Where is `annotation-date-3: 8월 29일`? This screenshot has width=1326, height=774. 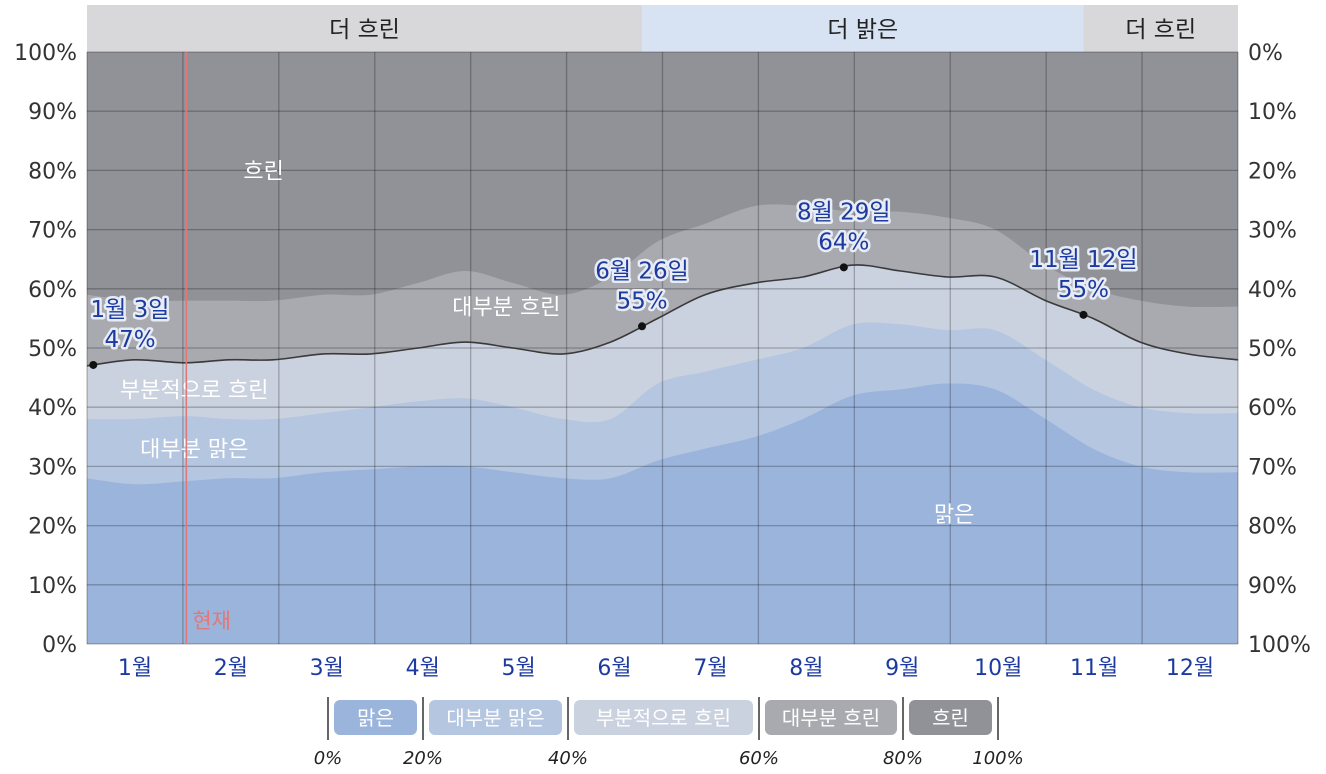 annotation-date-3: 8월 29일 is located at coordinates (844, 212).